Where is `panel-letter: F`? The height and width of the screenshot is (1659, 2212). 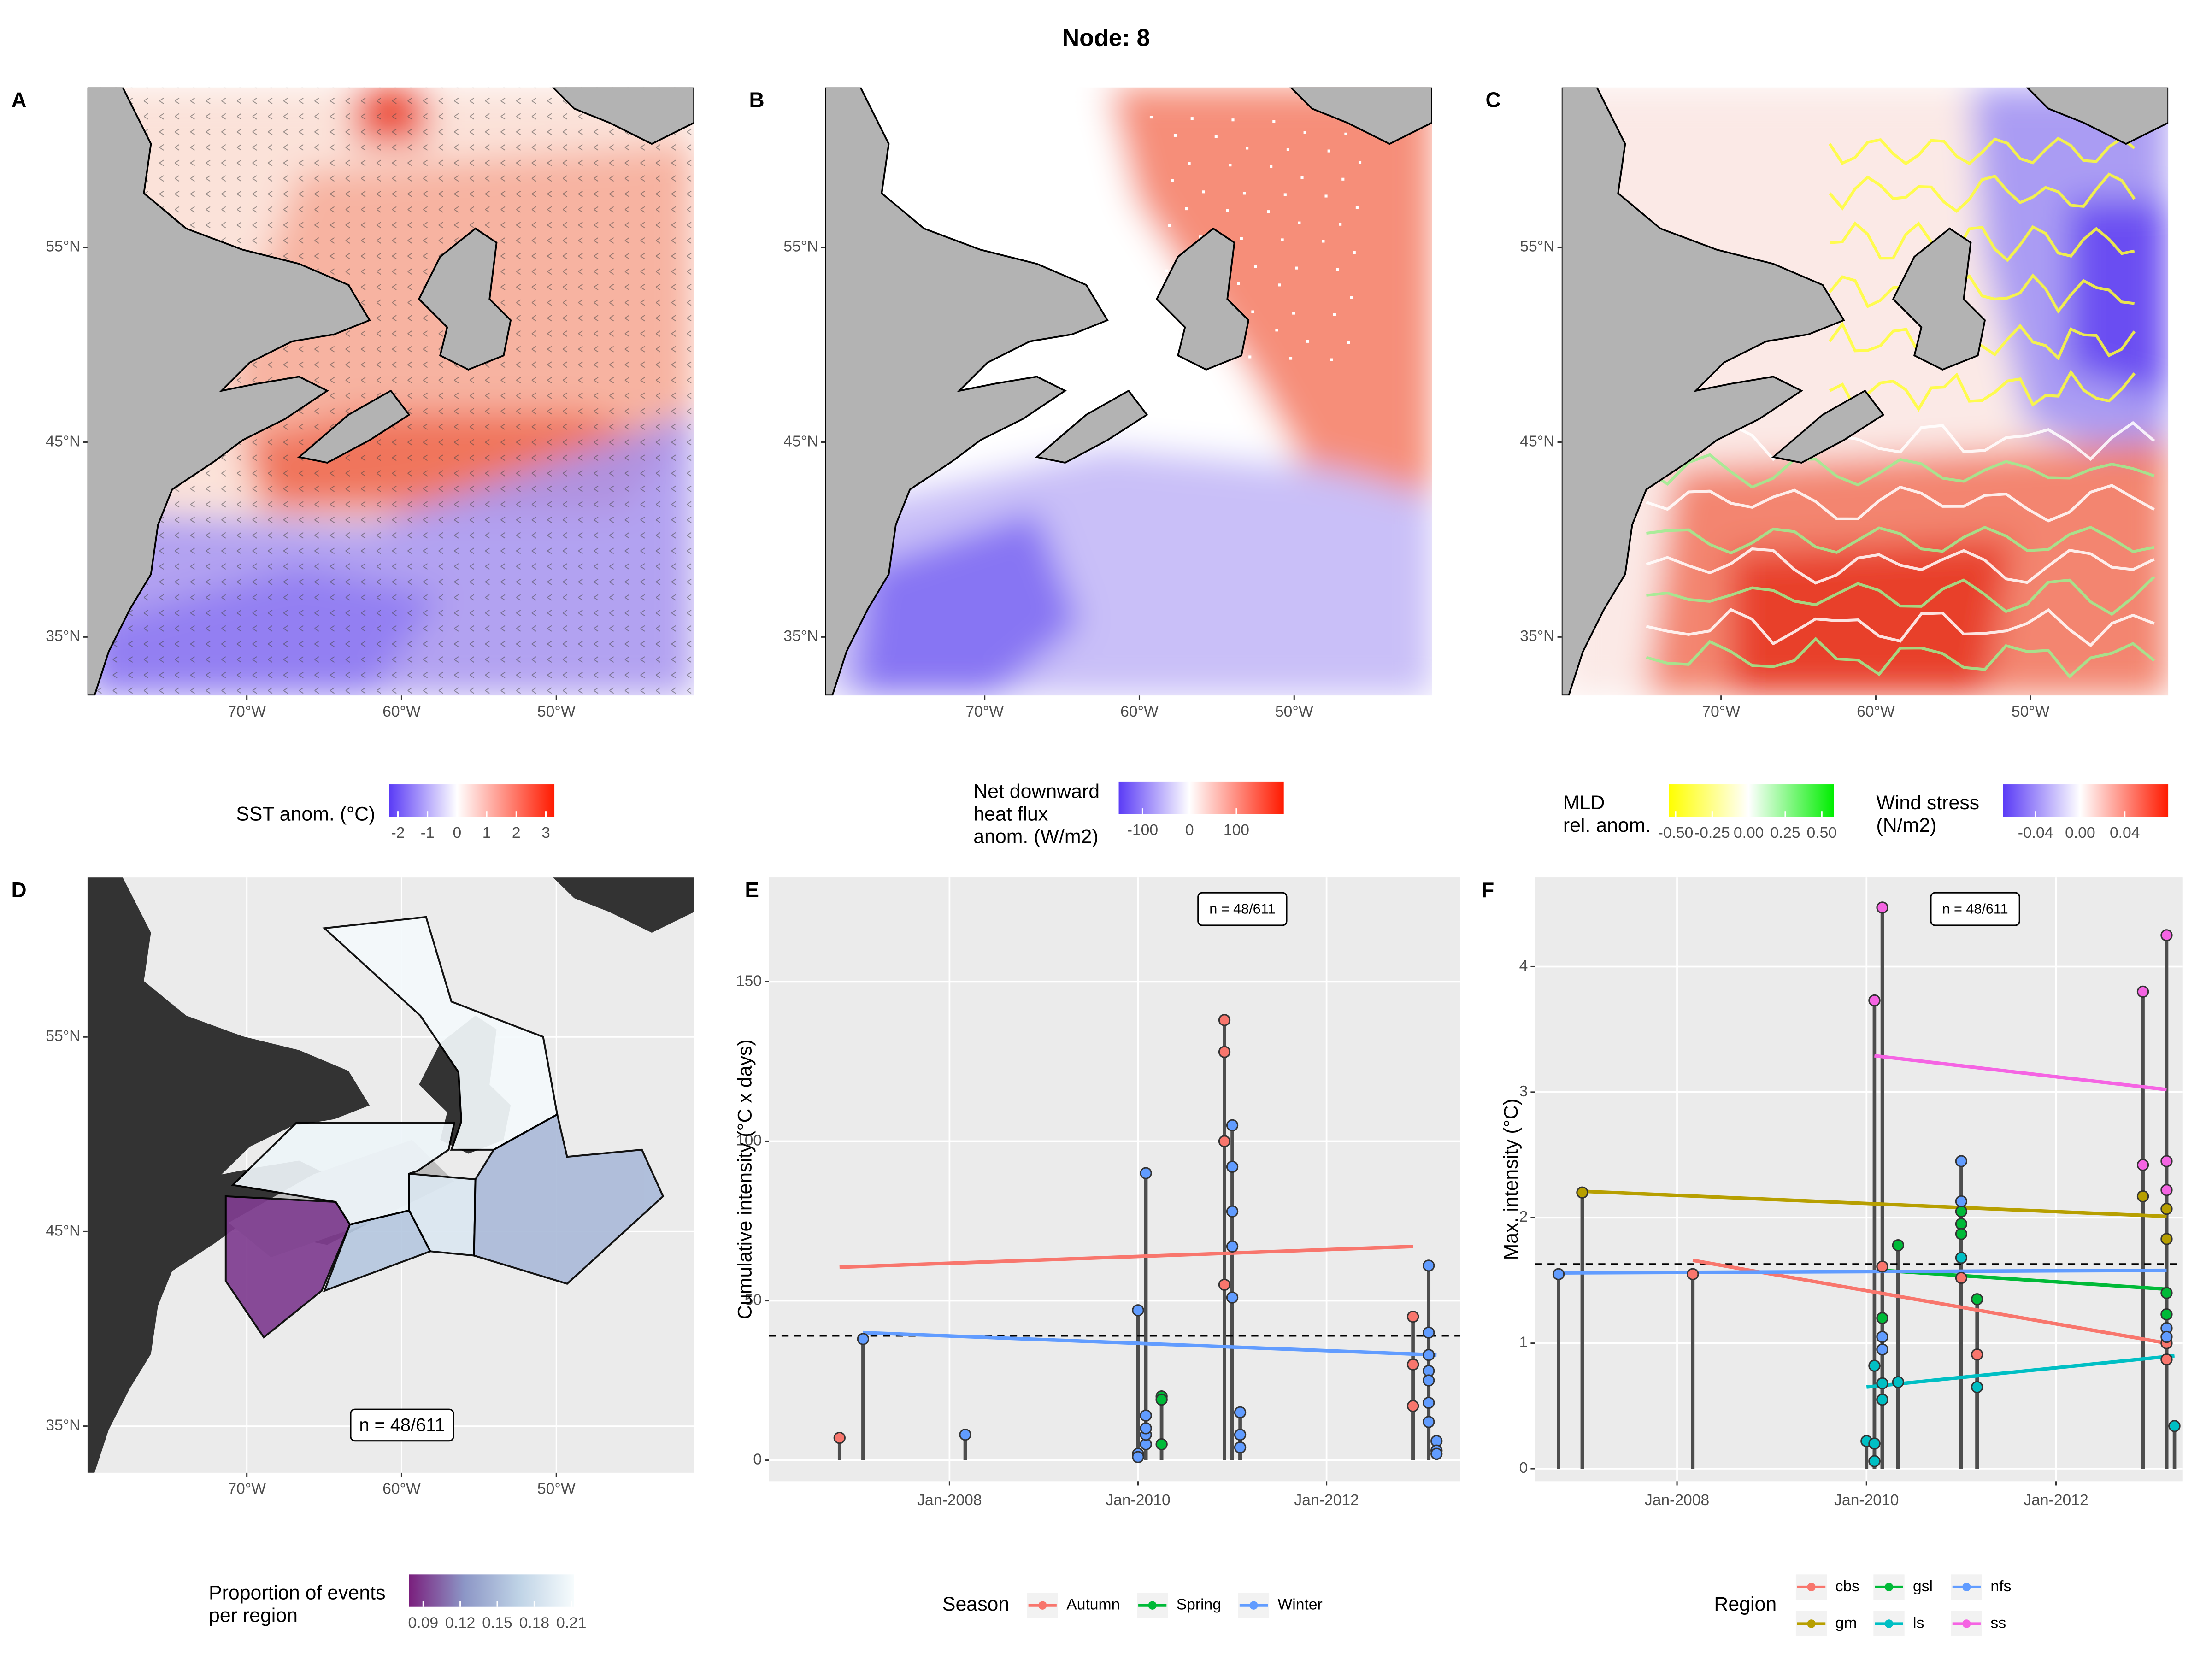 panel-letter: F is located at coordinates (1487, 890).